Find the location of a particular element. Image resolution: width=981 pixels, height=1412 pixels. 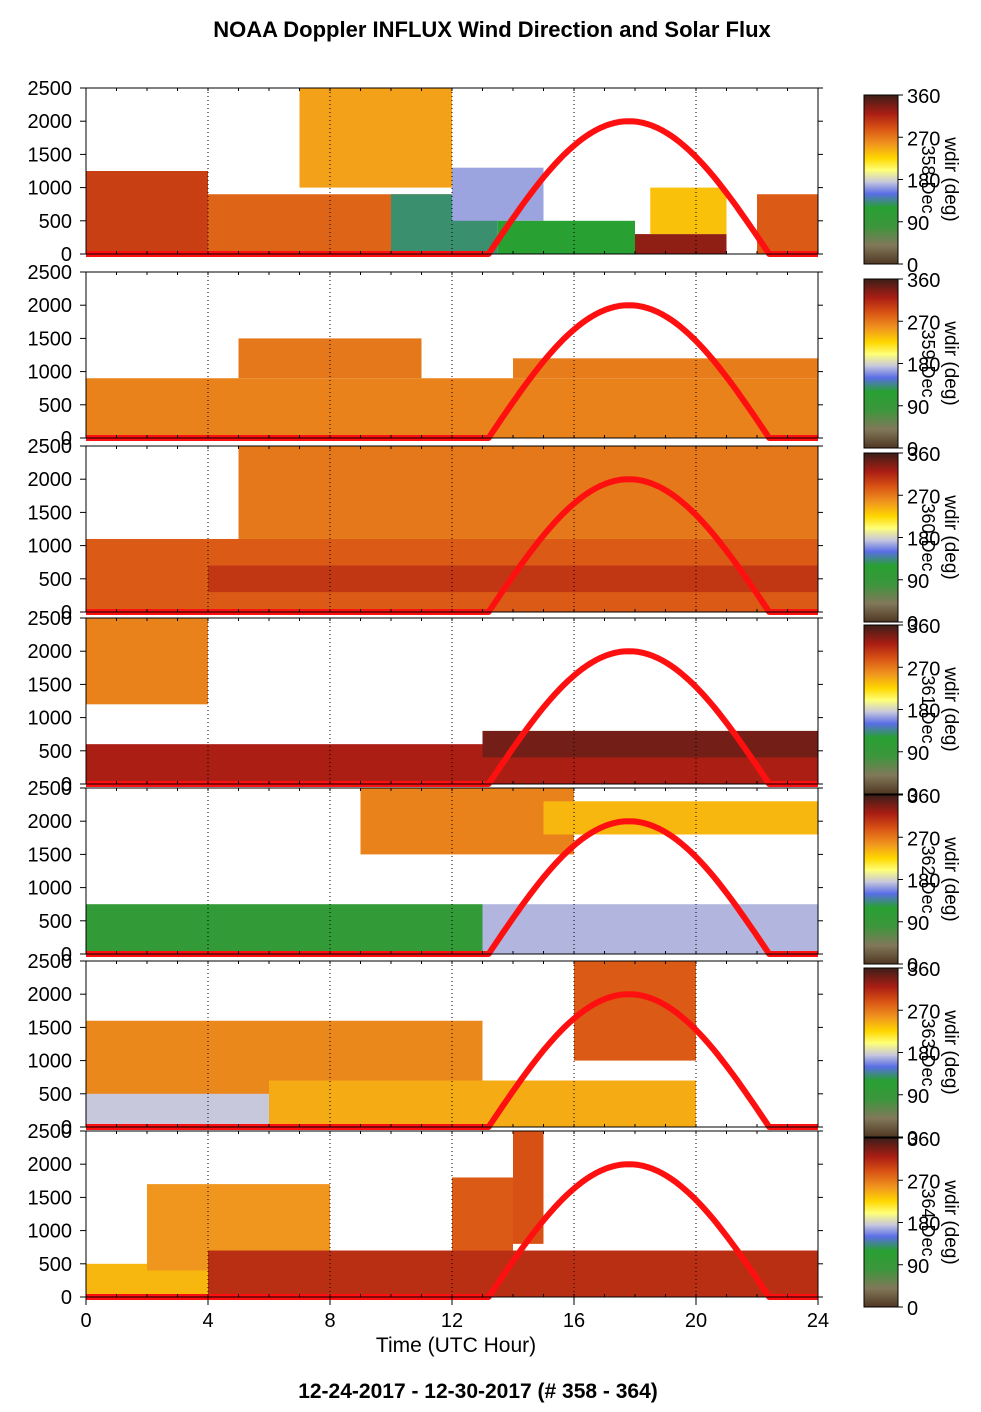

colorbar-sublabel: 360-Dec is located at coordinates (928, 537).